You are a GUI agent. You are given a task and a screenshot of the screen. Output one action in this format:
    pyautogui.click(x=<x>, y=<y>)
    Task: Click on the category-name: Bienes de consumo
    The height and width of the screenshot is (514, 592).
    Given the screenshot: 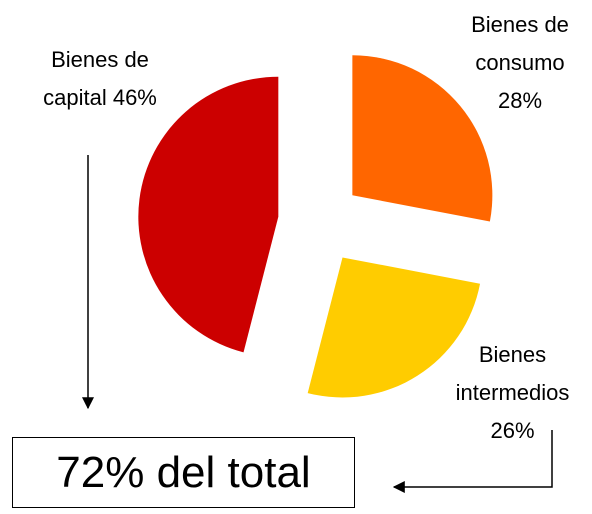 What is the action you would take?
    pyautogui.click(x=520, y=43)
    